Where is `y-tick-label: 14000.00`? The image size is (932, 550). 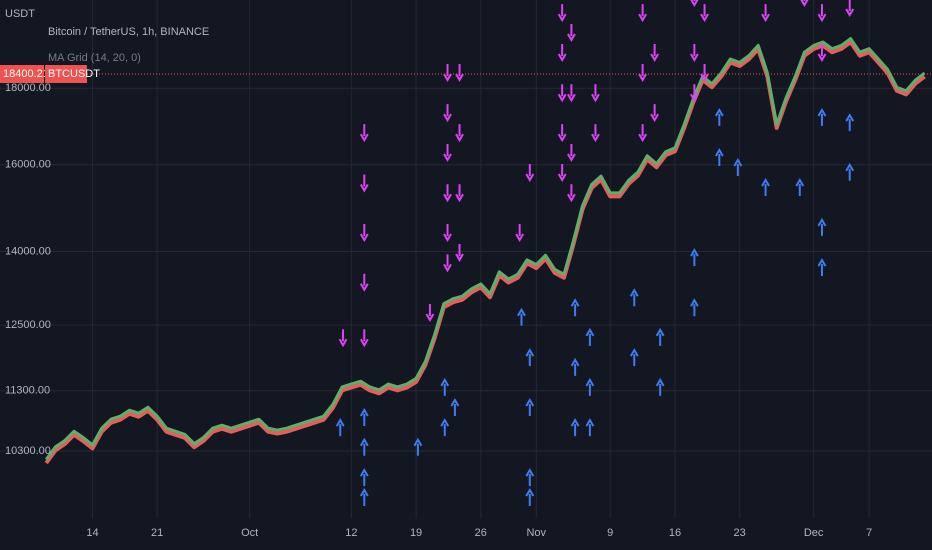
y-tick-label: 14000.00 is located at coordinates (28, 251).